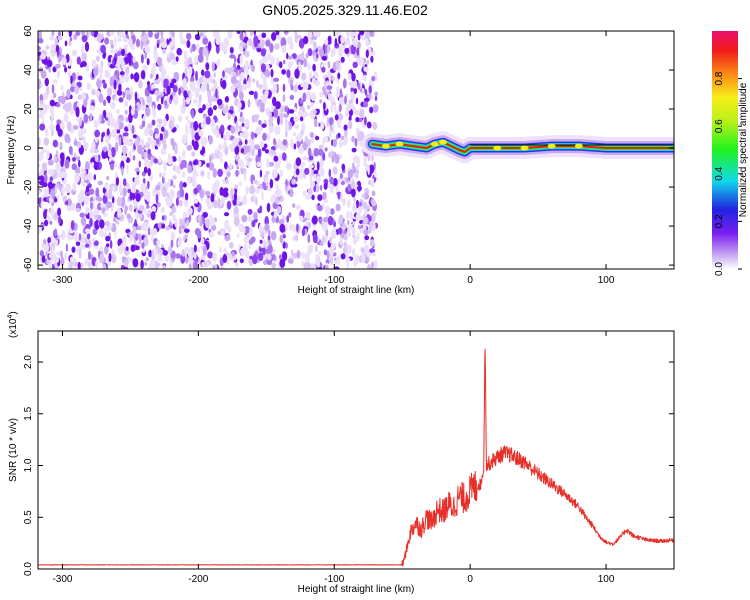  I want to click on noise-speckle-2016, so click(148, 83).